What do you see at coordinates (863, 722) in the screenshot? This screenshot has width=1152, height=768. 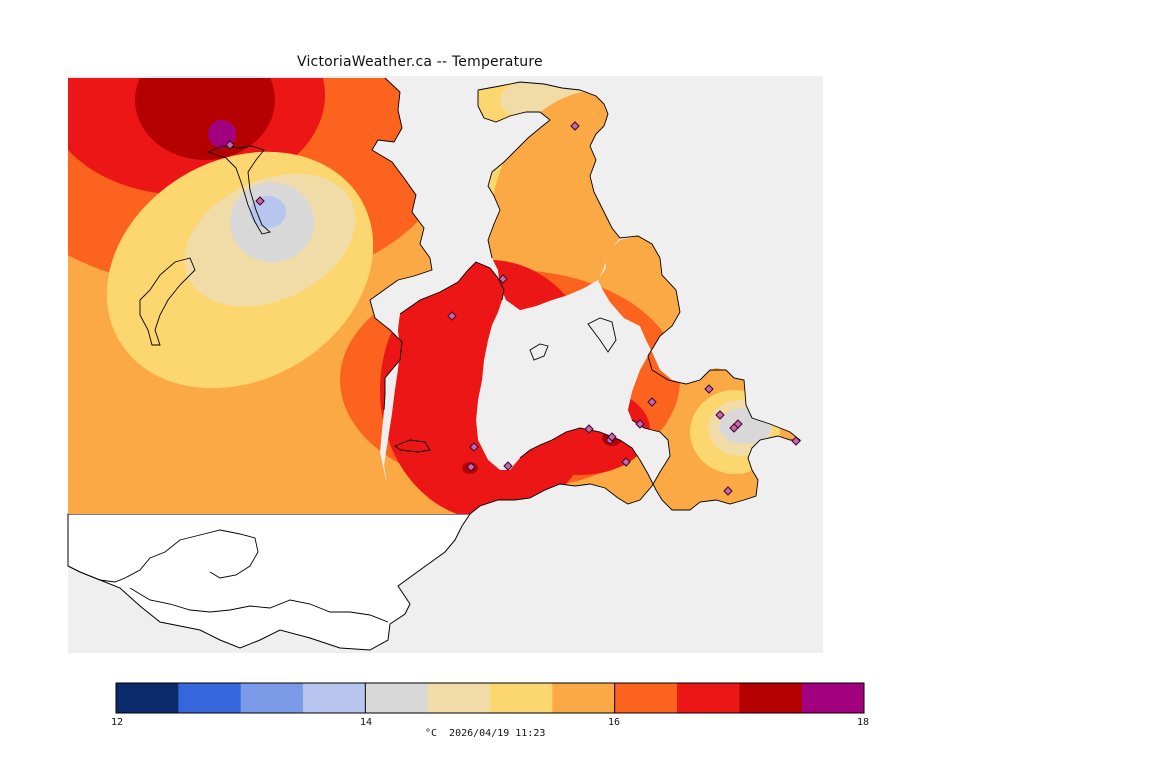 I see `colorbar-tick-18: 18` at bounding box center [863, 722].